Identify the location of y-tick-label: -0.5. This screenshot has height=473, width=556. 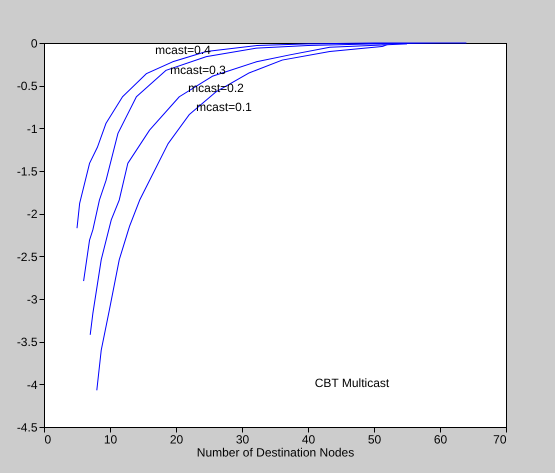
(27, 86).